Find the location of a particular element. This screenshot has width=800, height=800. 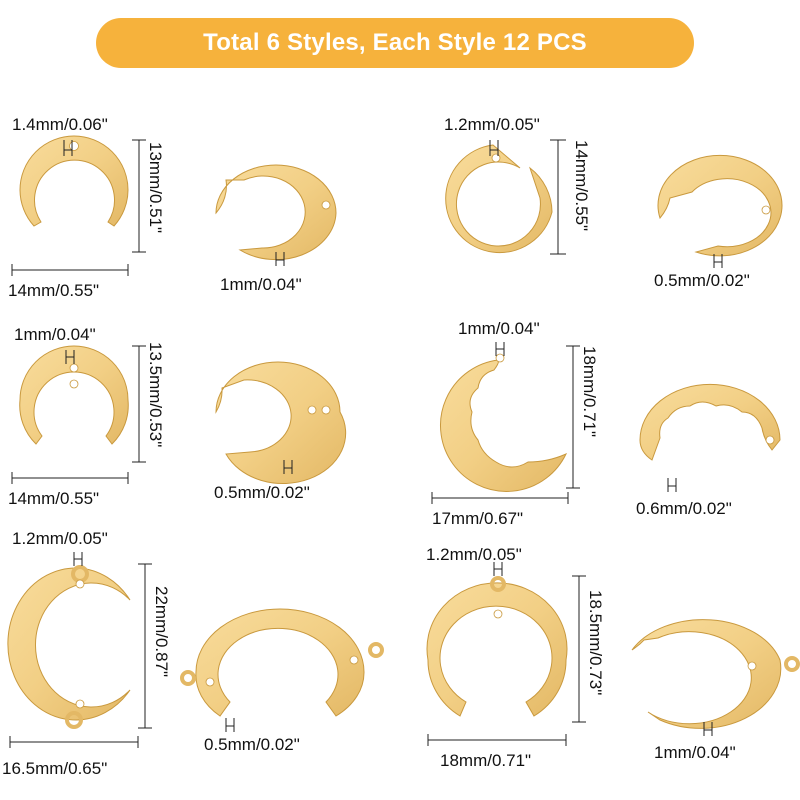

style6-dimension-lines is located at coordinates (570, 654).